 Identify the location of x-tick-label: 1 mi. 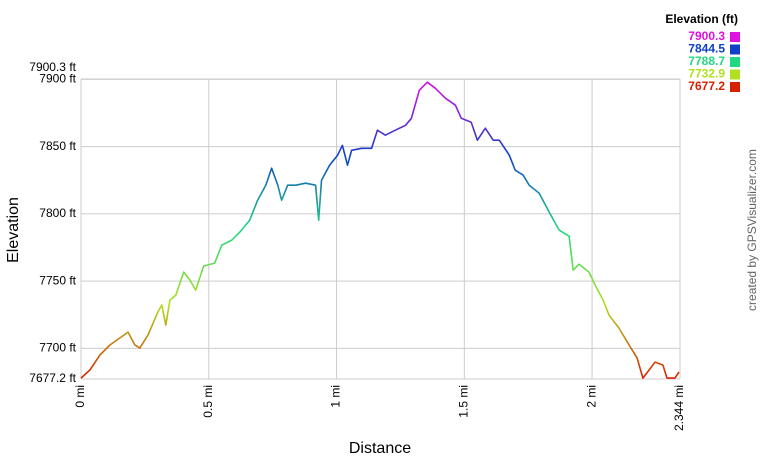
(336, 396).